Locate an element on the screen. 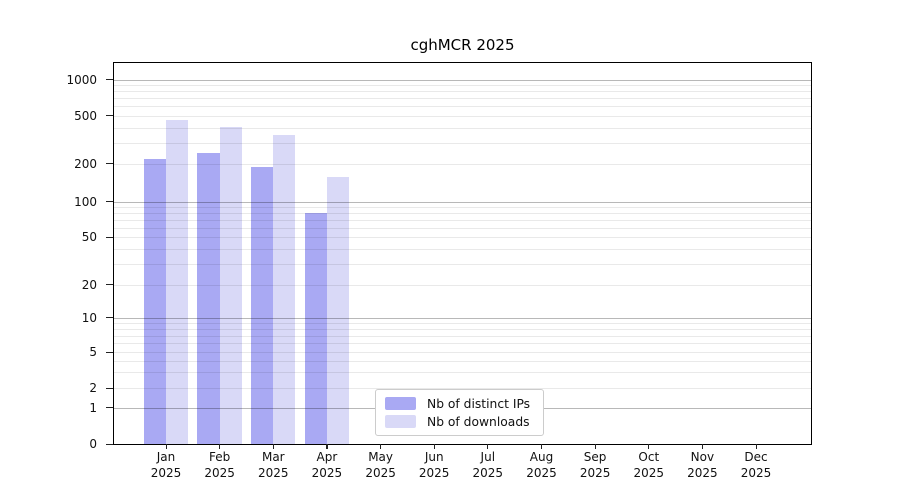  x-tick-dec is located at coordinates (756, 446).